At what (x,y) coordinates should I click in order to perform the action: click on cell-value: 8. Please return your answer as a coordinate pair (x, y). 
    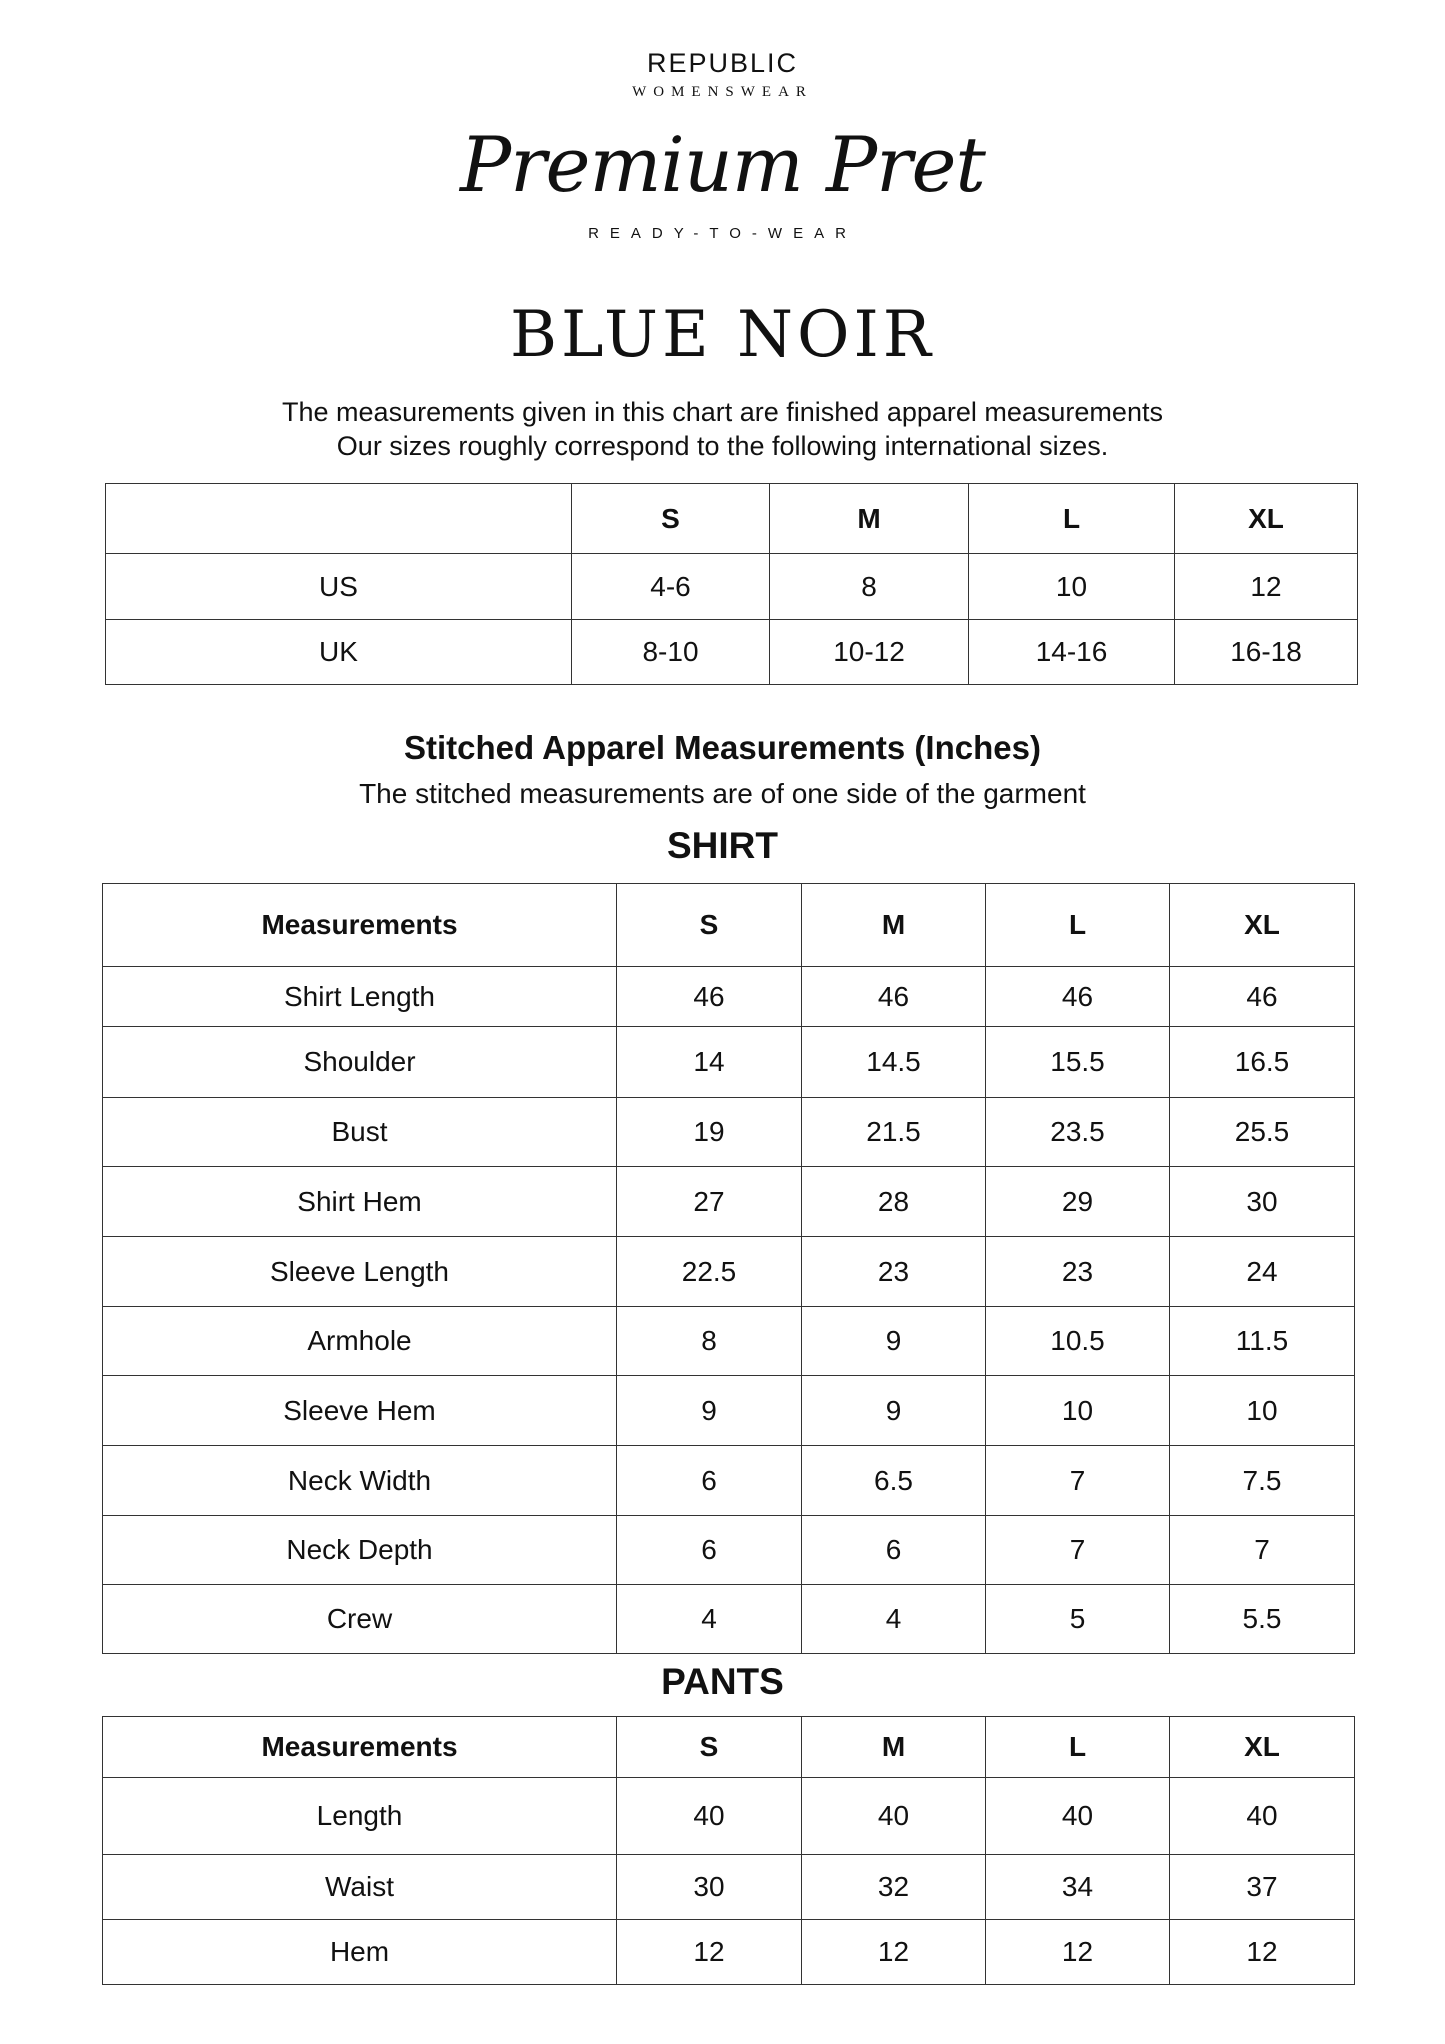
    Looking at the image, I should click on (869, 586).